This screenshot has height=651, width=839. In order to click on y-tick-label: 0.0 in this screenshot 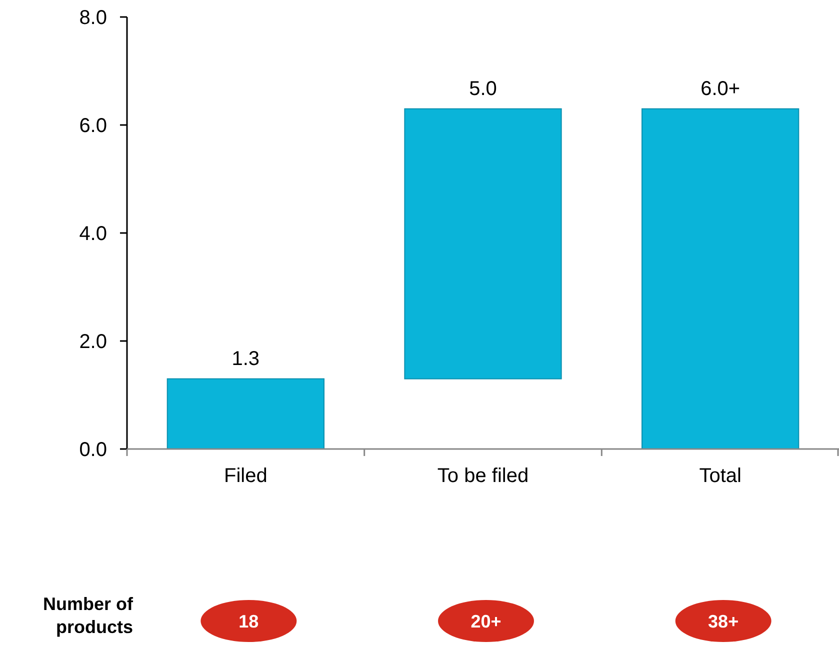, I will do `click(93, 450)`.